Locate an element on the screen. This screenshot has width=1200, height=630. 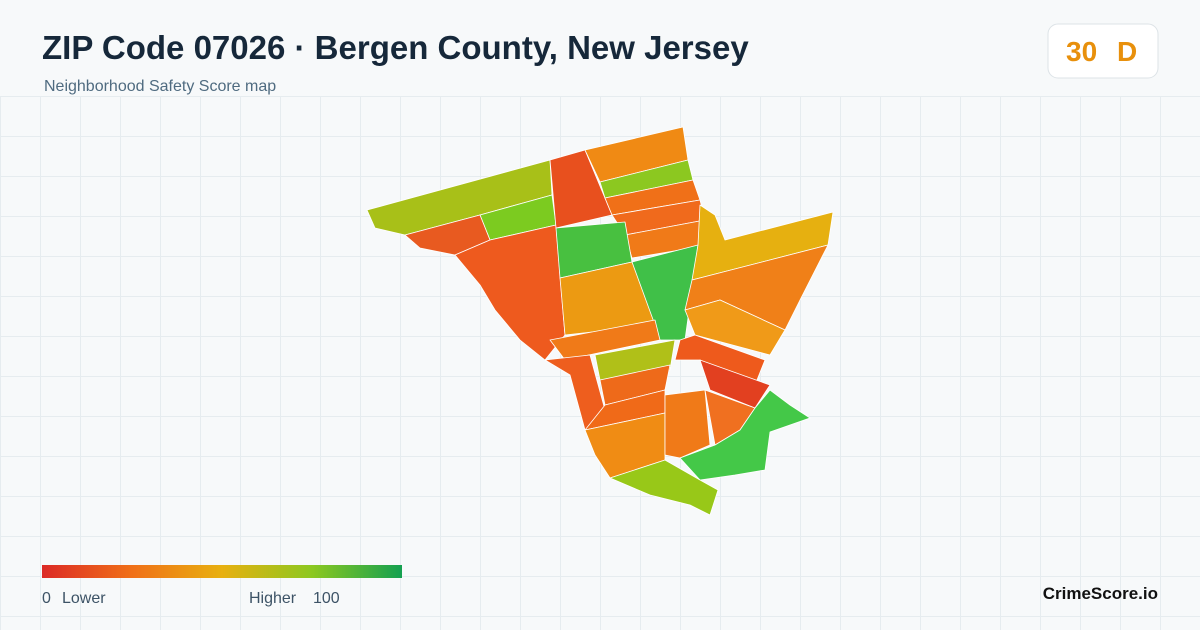
subtitle: Neighborhood Safety Score map is located at coordinates (160, 86).